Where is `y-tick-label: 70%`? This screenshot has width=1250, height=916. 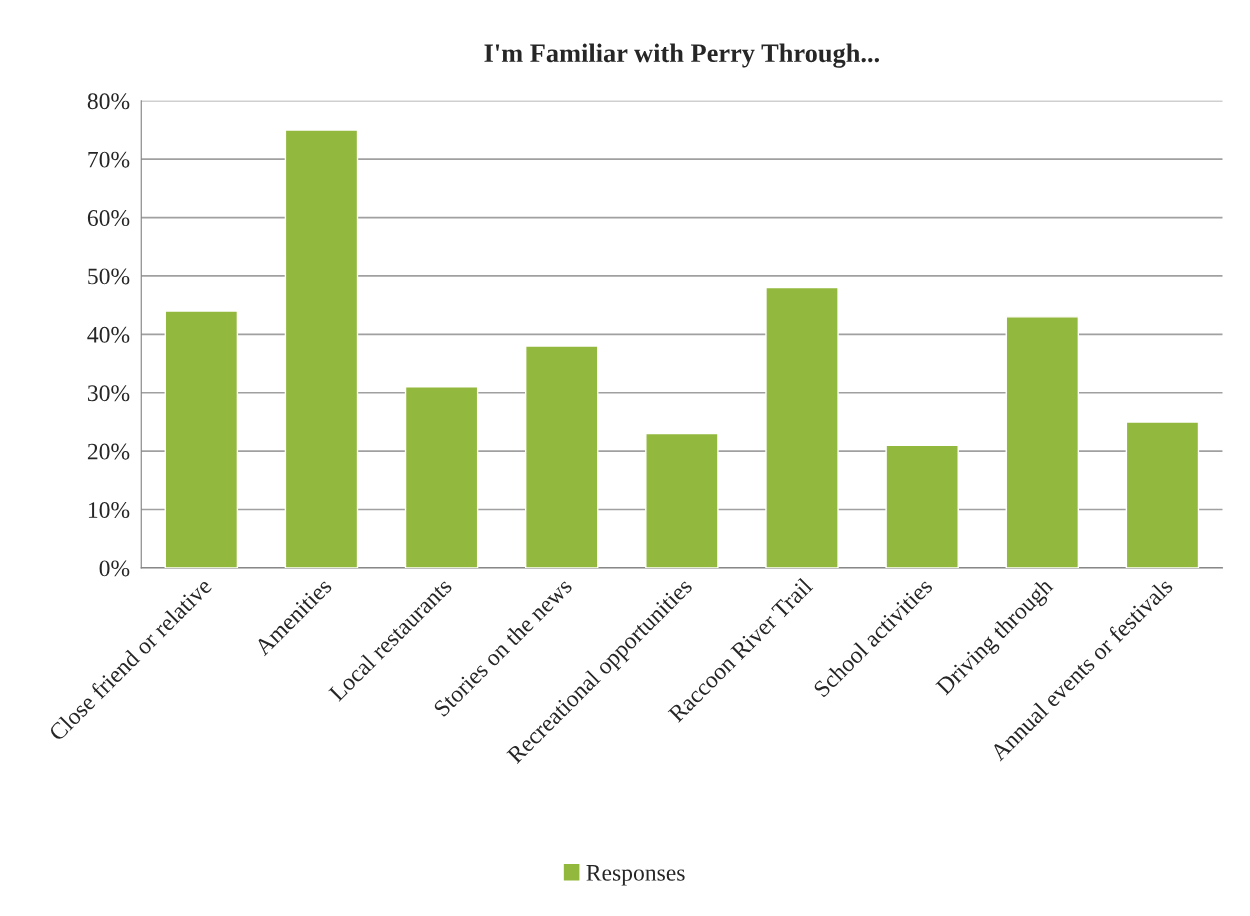 y-tick-label: 70% is located at coordinates (109, 159).